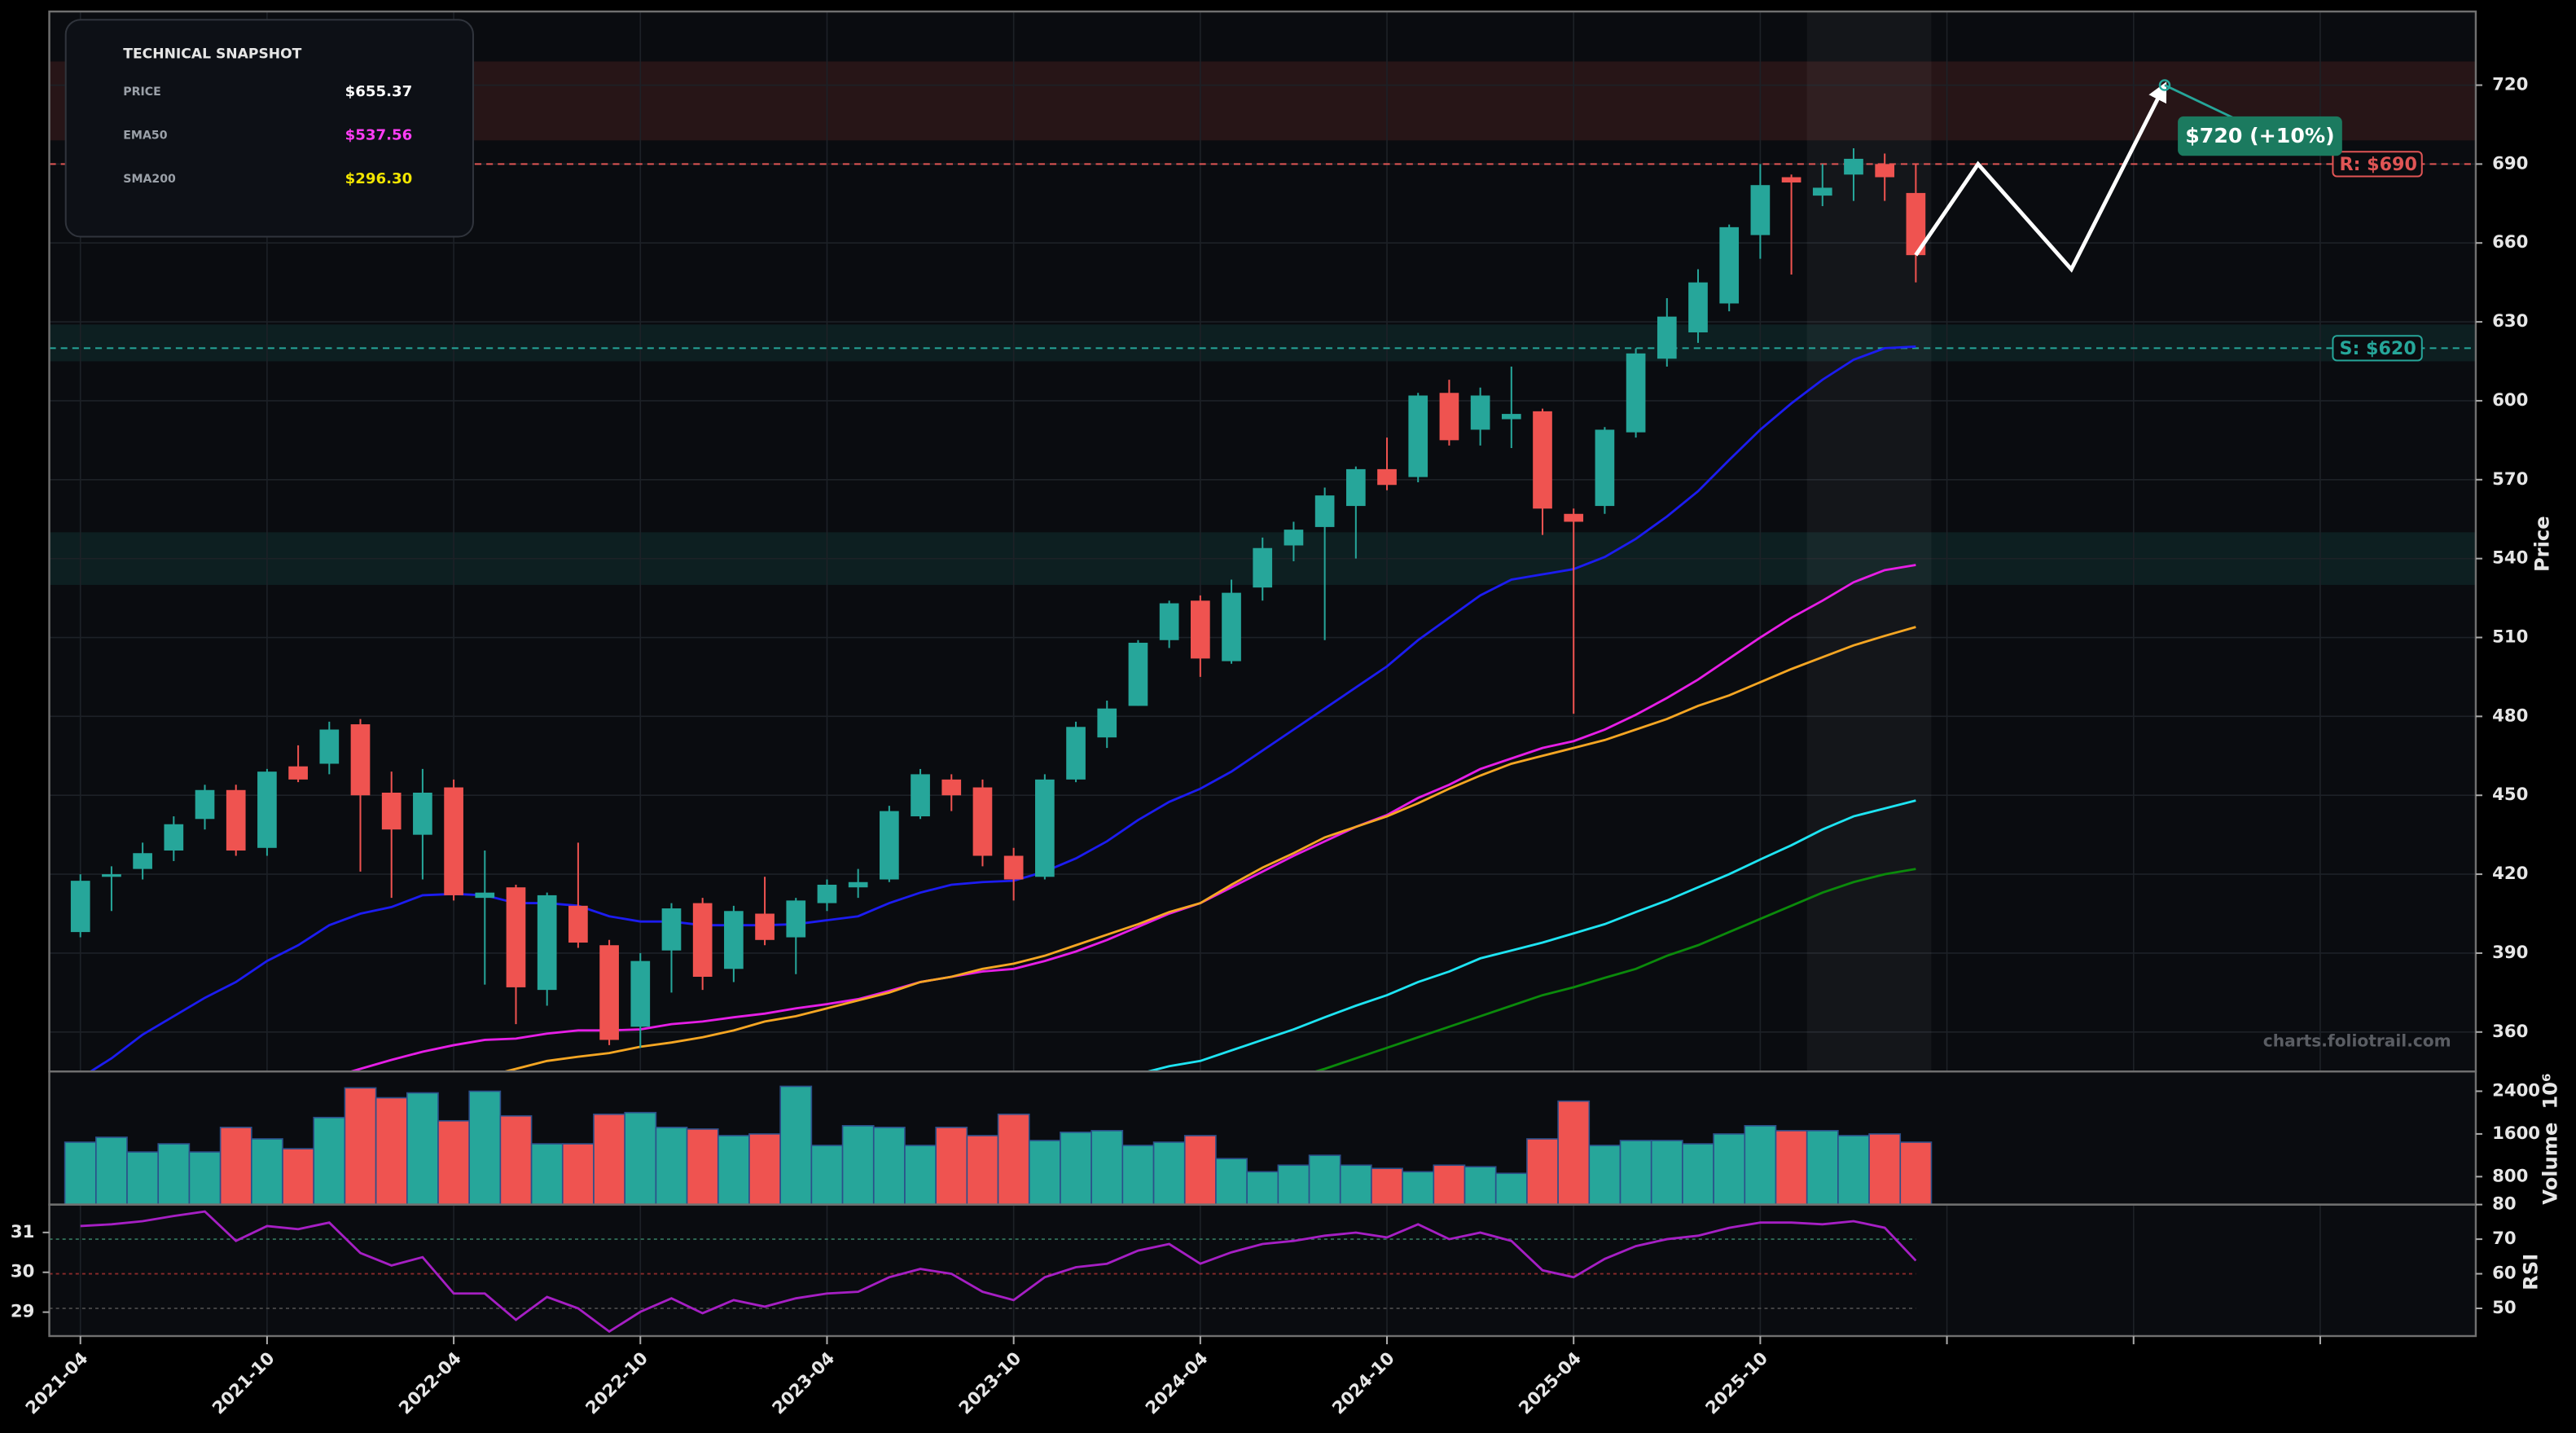 The height and width of the screenshot is (1433, 2576). I want to click on y-tick-label: 80, so click(2504, 1203).